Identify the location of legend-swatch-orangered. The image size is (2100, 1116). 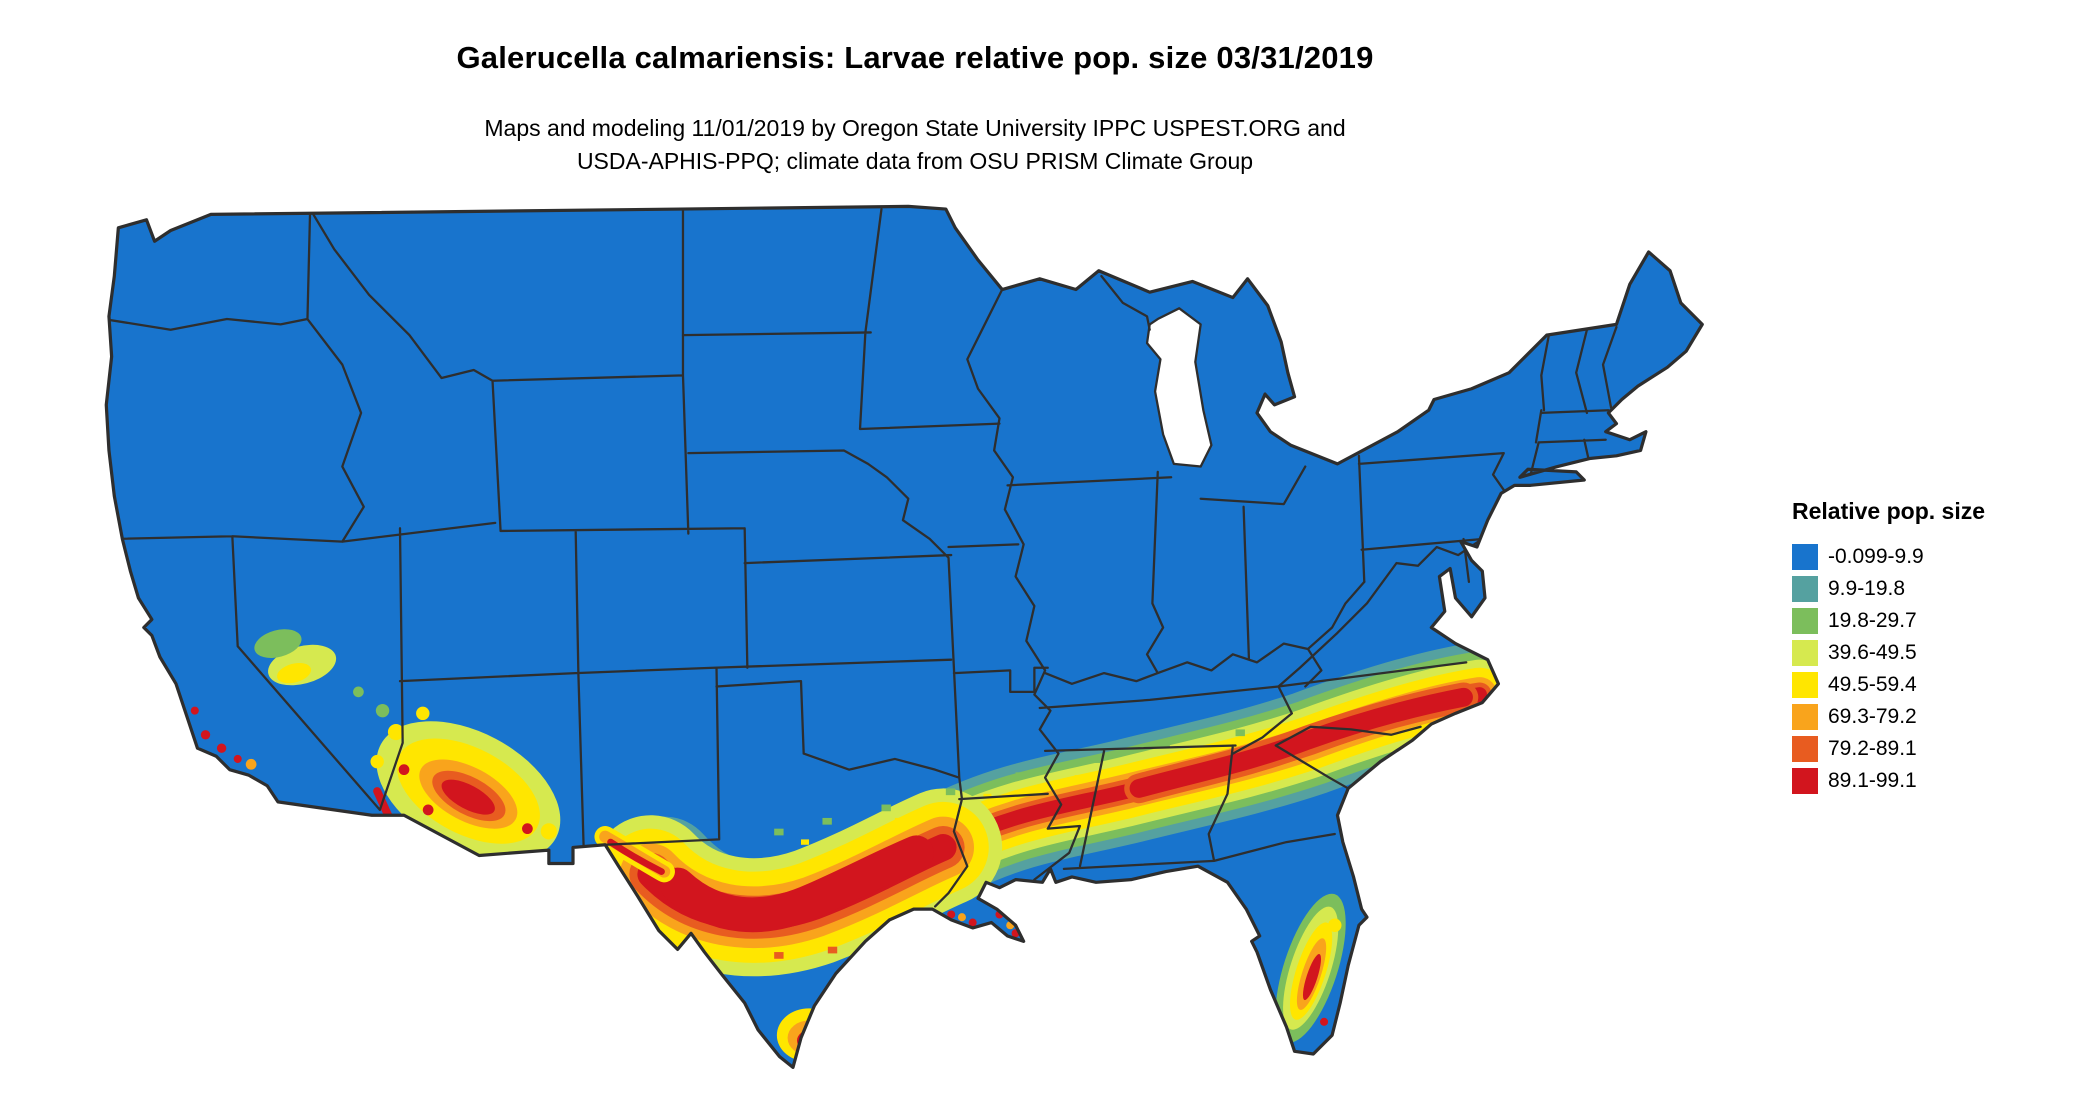
(1805, 749).